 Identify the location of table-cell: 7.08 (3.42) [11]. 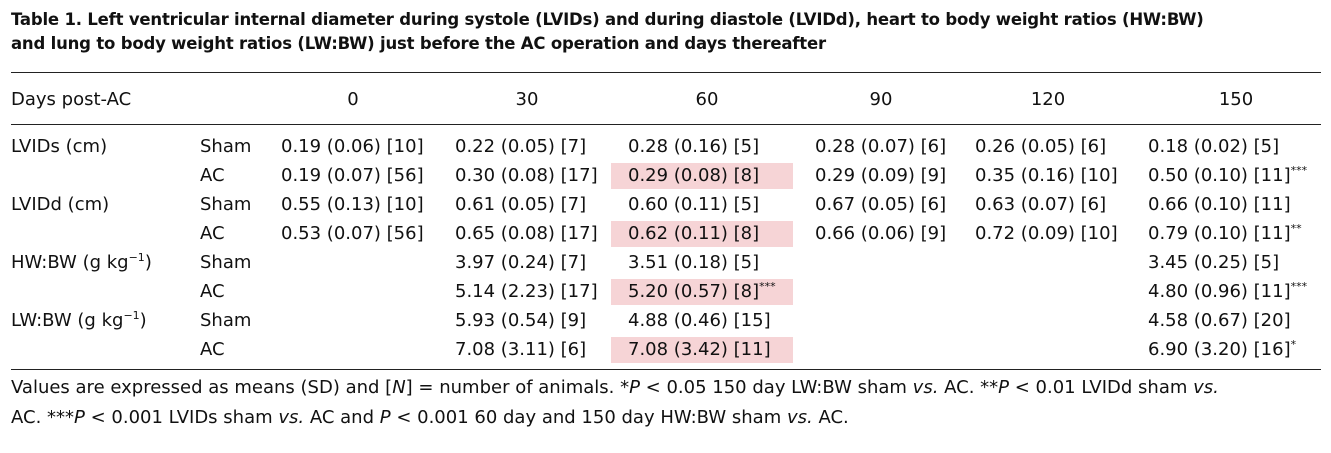
(699, 349).